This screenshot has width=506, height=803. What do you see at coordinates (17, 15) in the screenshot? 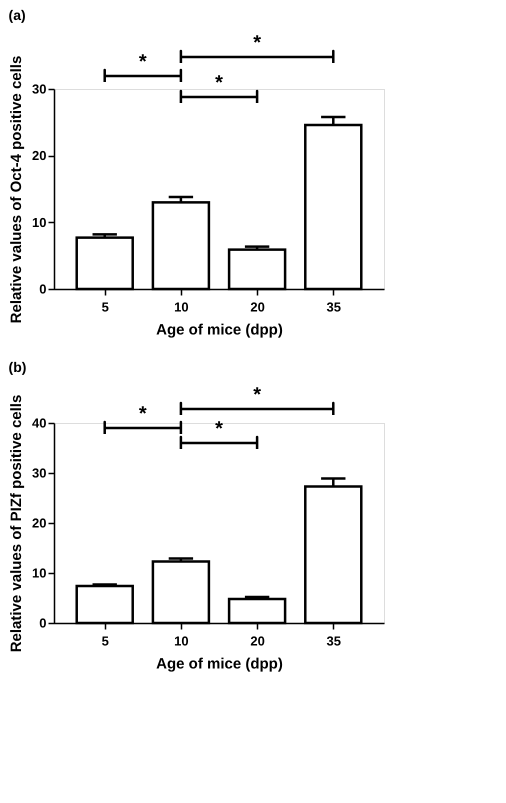
I see `chart-title: (a)` at bounding box center [17, 15].